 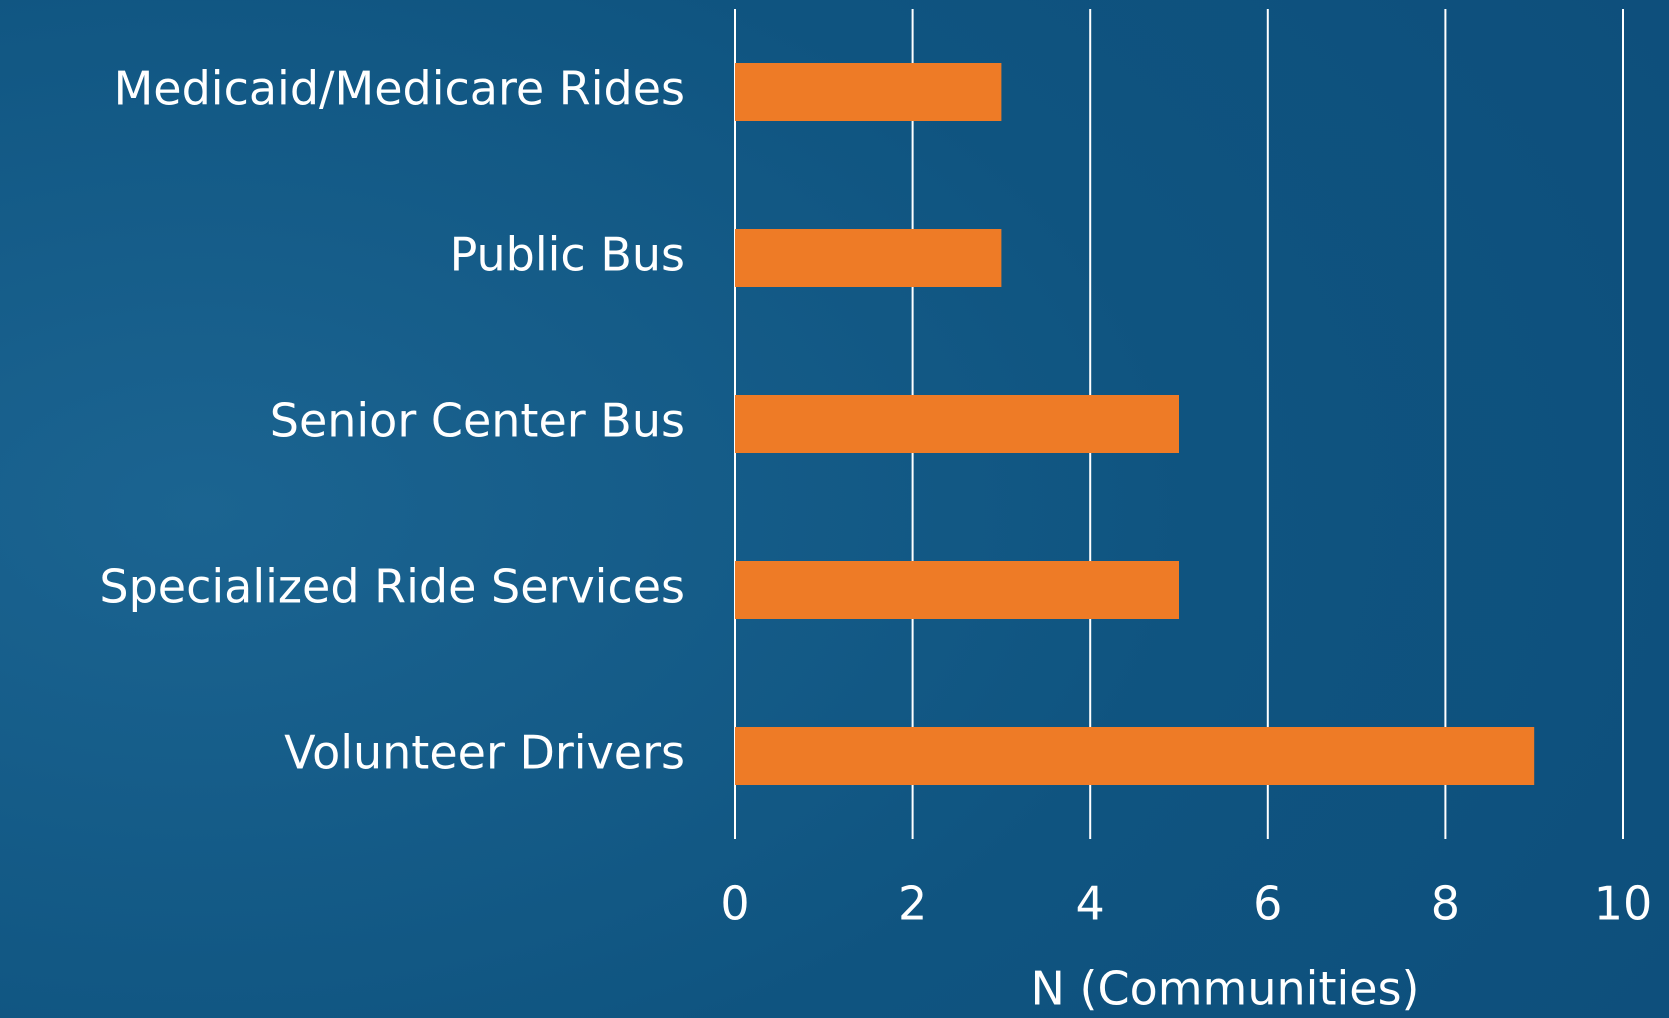 I want to click on y-tick-label: Public Bus, so click(x=567, y=255).